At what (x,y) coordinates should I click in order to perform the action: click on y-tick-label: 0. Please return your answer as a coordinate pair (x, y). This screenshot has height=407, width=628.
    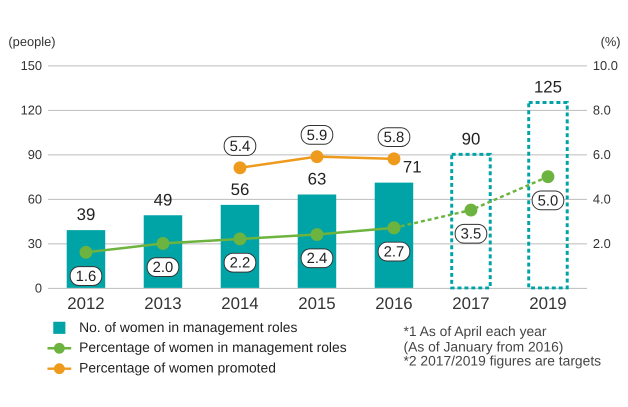
    Looking at the image, I should click on (38, 288).